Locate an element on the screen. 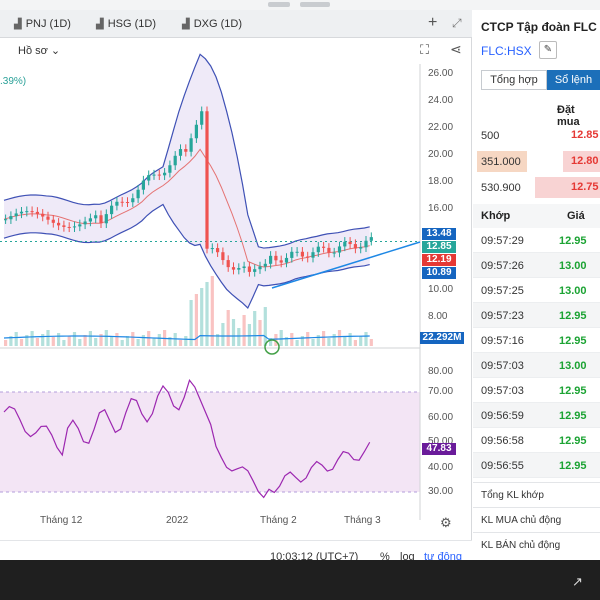  tab-pnj: ▟ PNJ (1D) is located at coordinates (42, 24).